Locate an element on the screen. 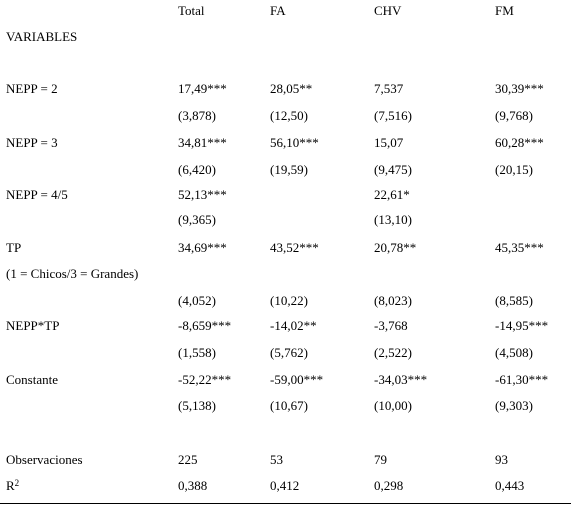  std-error-cell: (20,15) is located at coordinates (514, 169).